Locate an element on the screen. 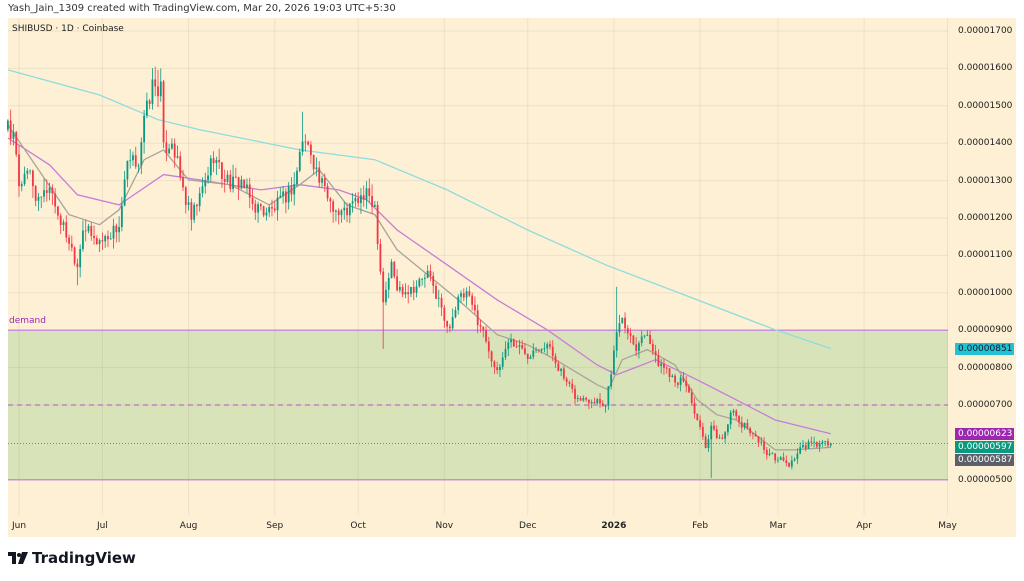 The height and width of the screenshot is (581, 1024). price-tick-label: 0.00001500 is located at coordinates (985, 105).